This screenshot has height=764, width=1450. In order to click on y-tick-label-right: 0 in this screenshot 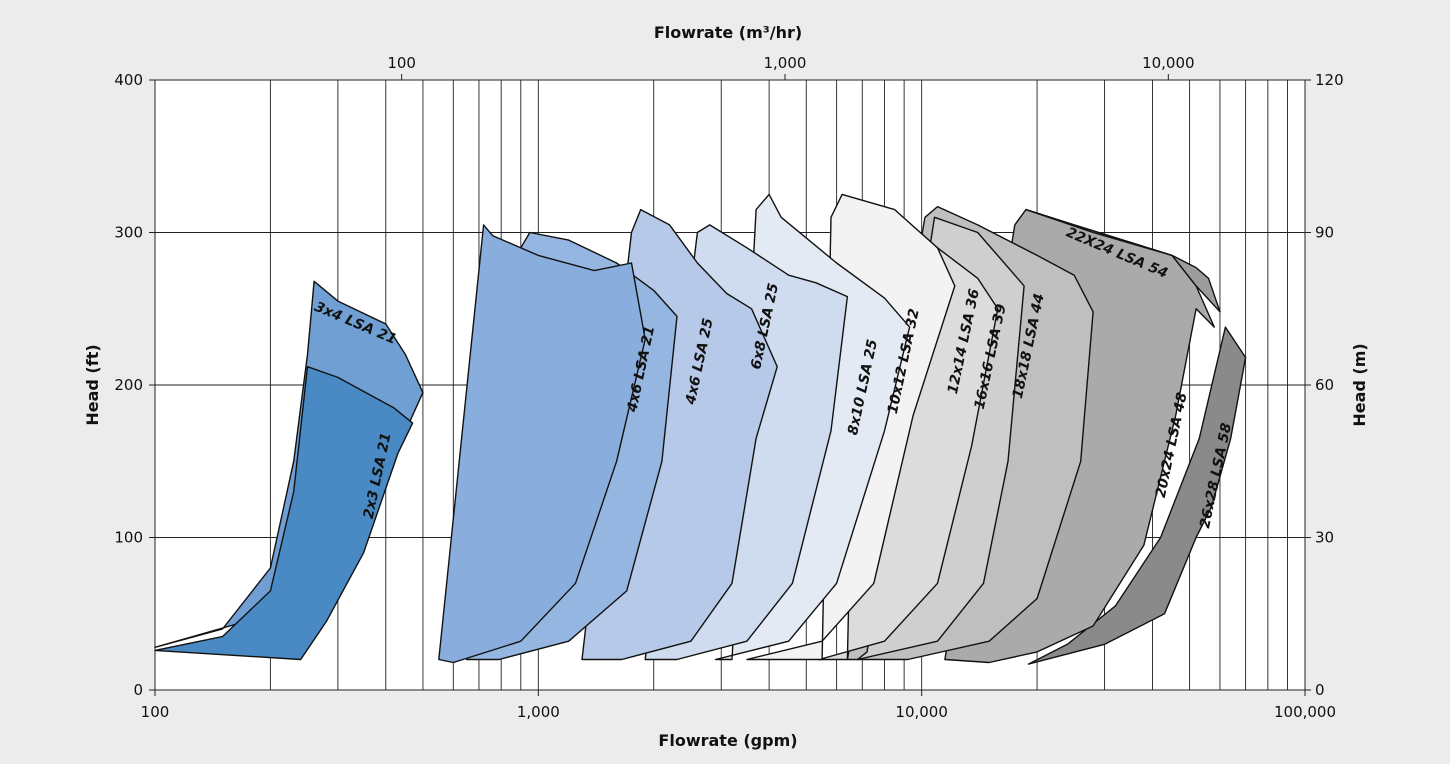, I will do `click(1320, 690)`.